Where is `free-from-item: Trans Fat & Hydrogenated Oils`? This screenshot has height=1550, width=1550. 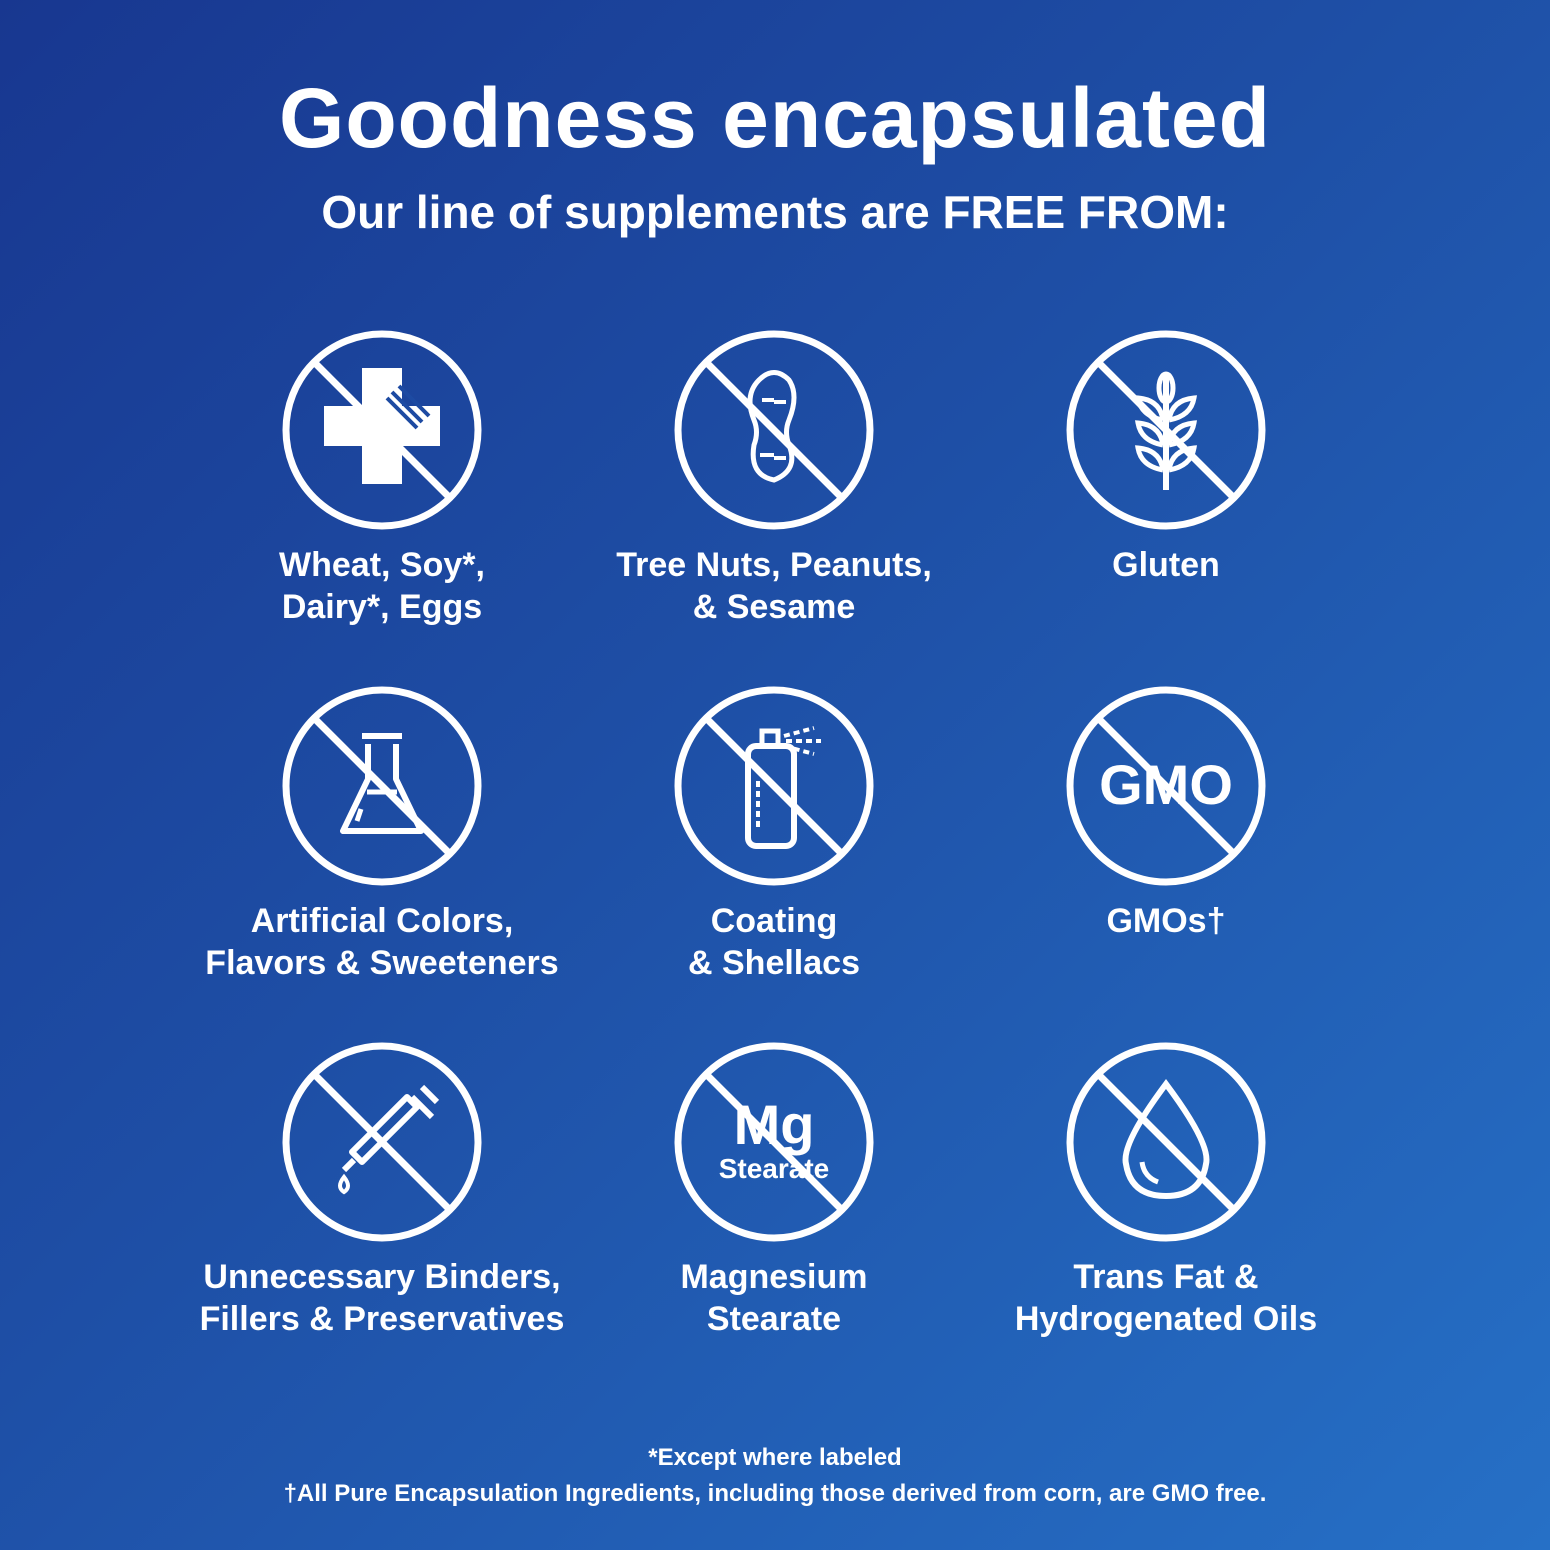
free-from-item: Trans Fat & Hydrogenated Oils is located at coordinates (1166, 1191).